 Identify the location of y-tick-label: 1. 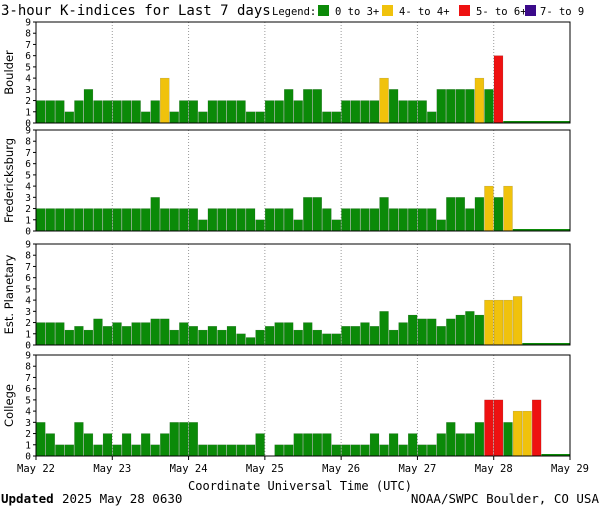
(28, 334).